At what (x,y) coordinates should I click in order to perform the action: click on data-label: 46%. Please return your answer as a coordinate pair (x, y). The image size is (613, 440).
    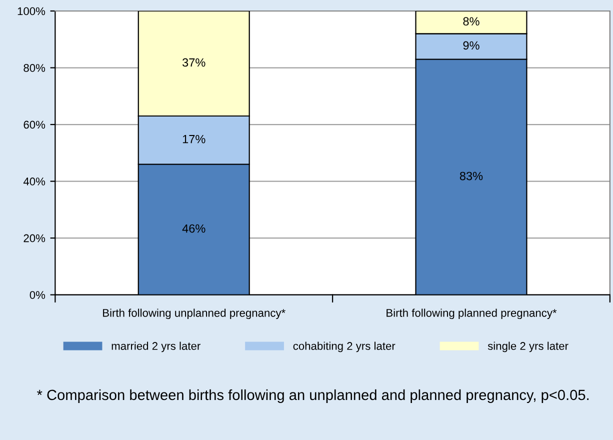
    Looking at the image, I should click on (194, 228).